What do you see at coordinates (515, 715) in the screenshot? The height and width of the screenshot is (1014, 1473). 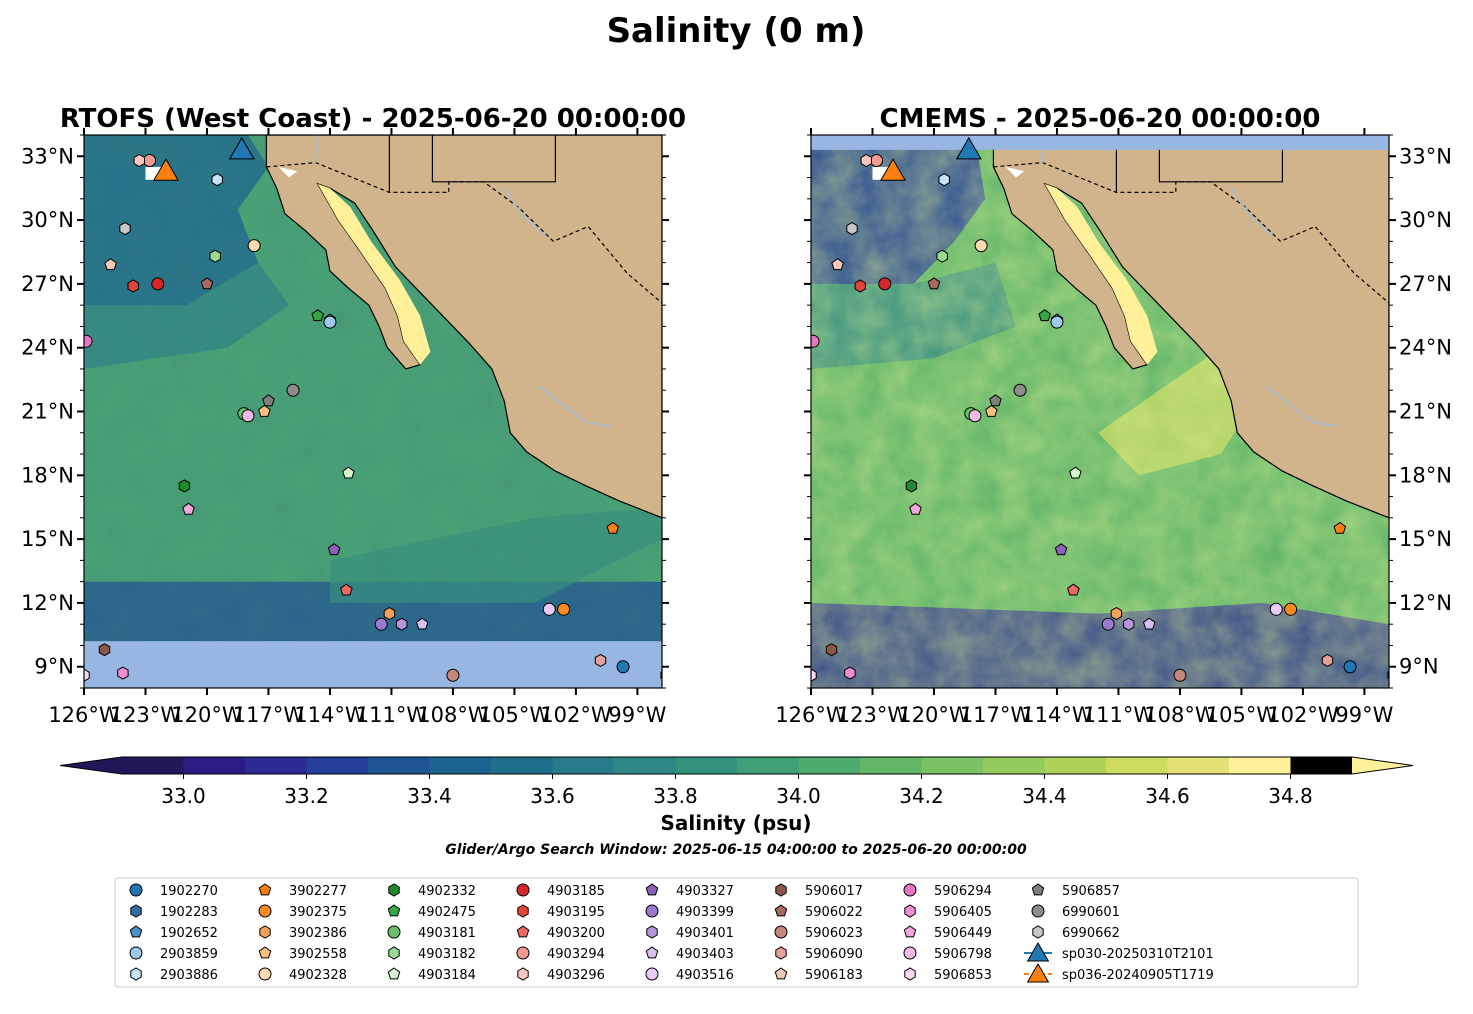 I see `x-tick-label: 105°W` at bounding box center [515, 715].